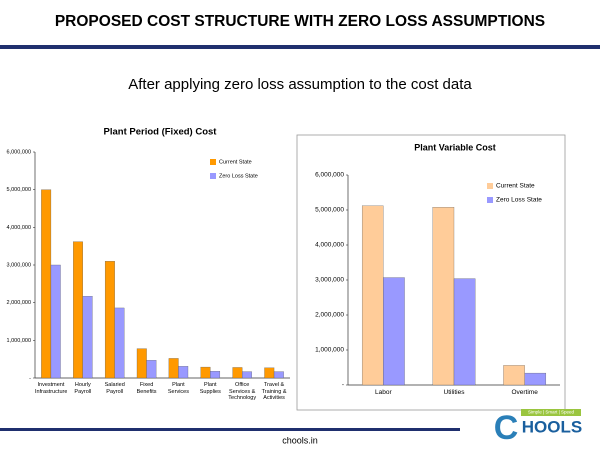  I want to click on x-tick-label-box: Investment Infrastructure, so click(51, 388).